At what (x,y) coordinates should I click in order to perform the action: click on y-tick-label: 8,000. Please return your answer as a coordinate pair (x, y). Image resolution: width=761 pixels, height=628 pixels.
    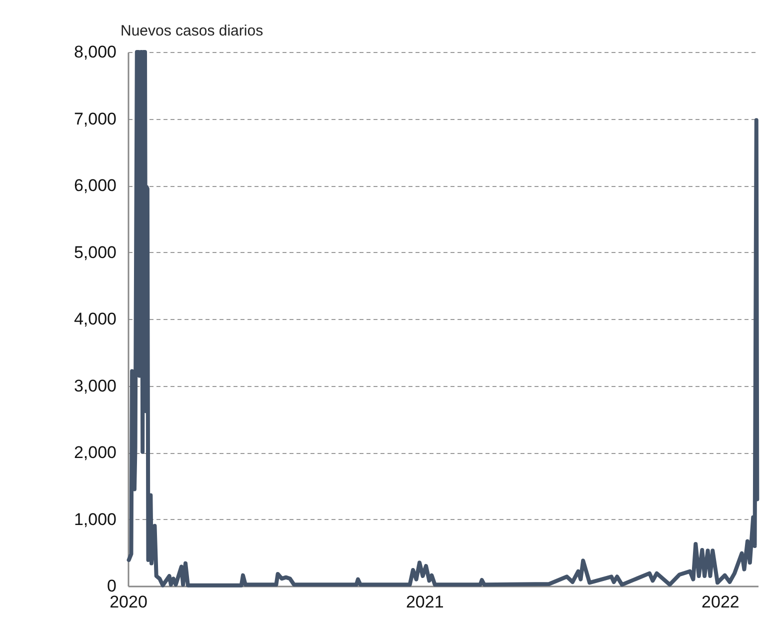
    Looking at the image, I should click on (95, 52).